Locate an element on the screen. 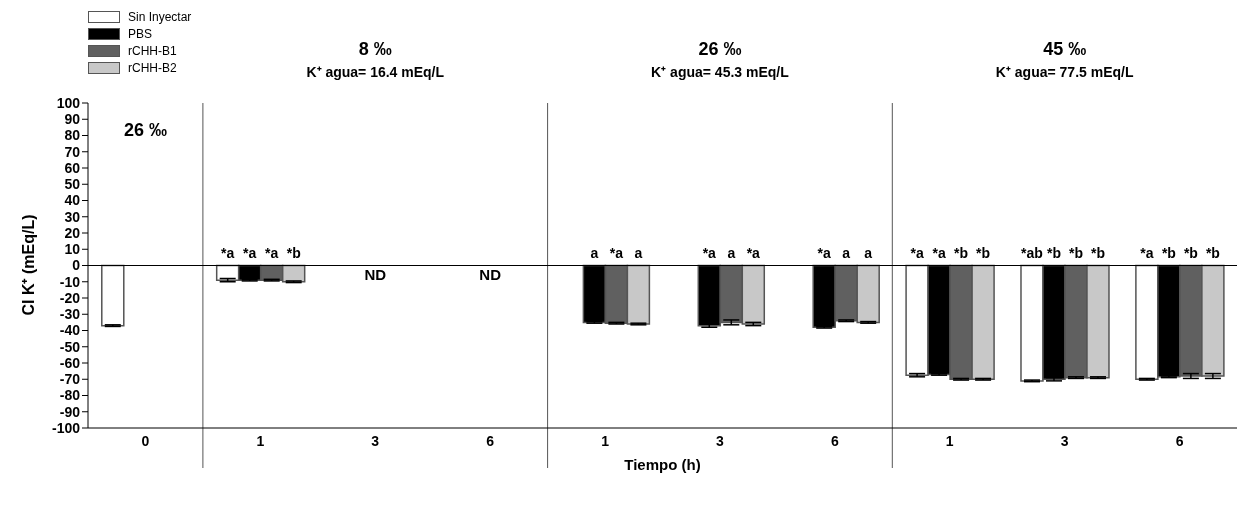 Image resolution: width=1255 pixels, height=518 pixels. y-tick-label: -100 is located at coordinates (66, 427).